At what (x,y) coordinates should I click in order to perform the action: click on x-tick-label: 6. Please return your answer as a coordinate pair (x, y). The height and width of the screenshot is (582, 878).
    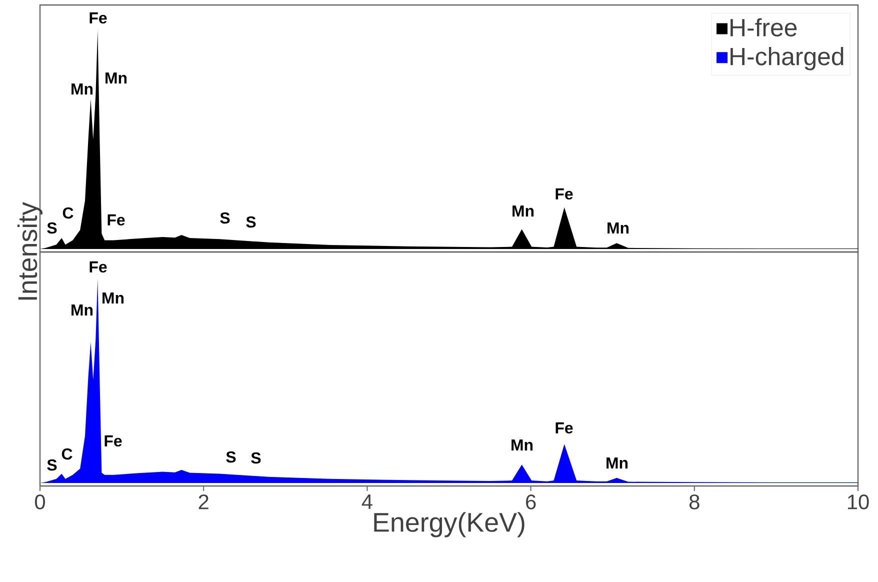
    Looking at the image, I should click on (531, 502).